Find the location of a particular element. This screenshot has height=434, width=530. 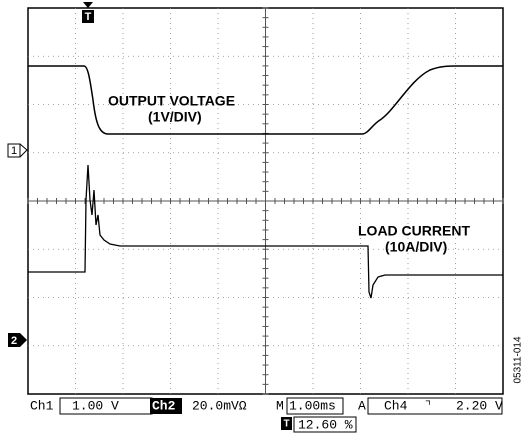

ch2-label: Ch2 is located at coordinates (164, 405).